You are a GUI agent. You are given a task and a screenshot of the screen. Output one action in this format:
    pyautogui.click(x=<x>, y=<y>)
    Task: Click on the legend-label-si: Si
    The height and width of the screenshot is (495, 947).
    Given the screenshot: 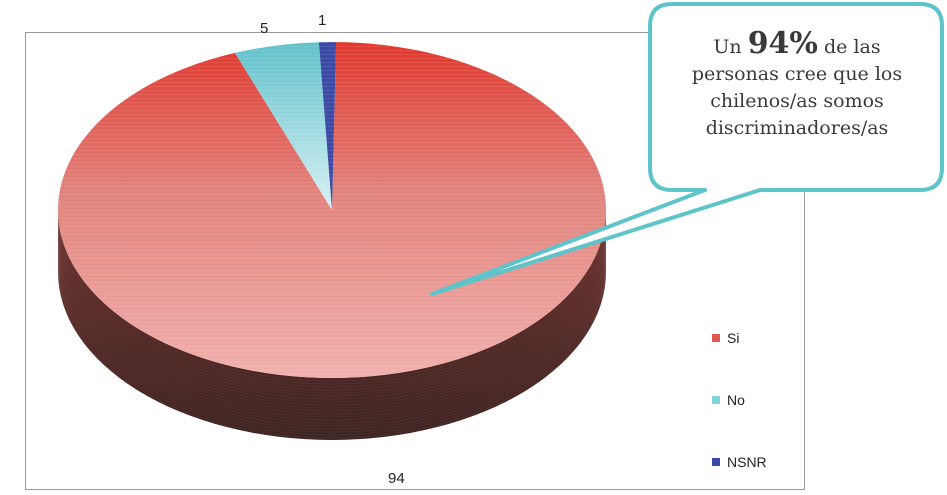 What is the action you would take?
    pyautogui.click(x=733, y=338)
    